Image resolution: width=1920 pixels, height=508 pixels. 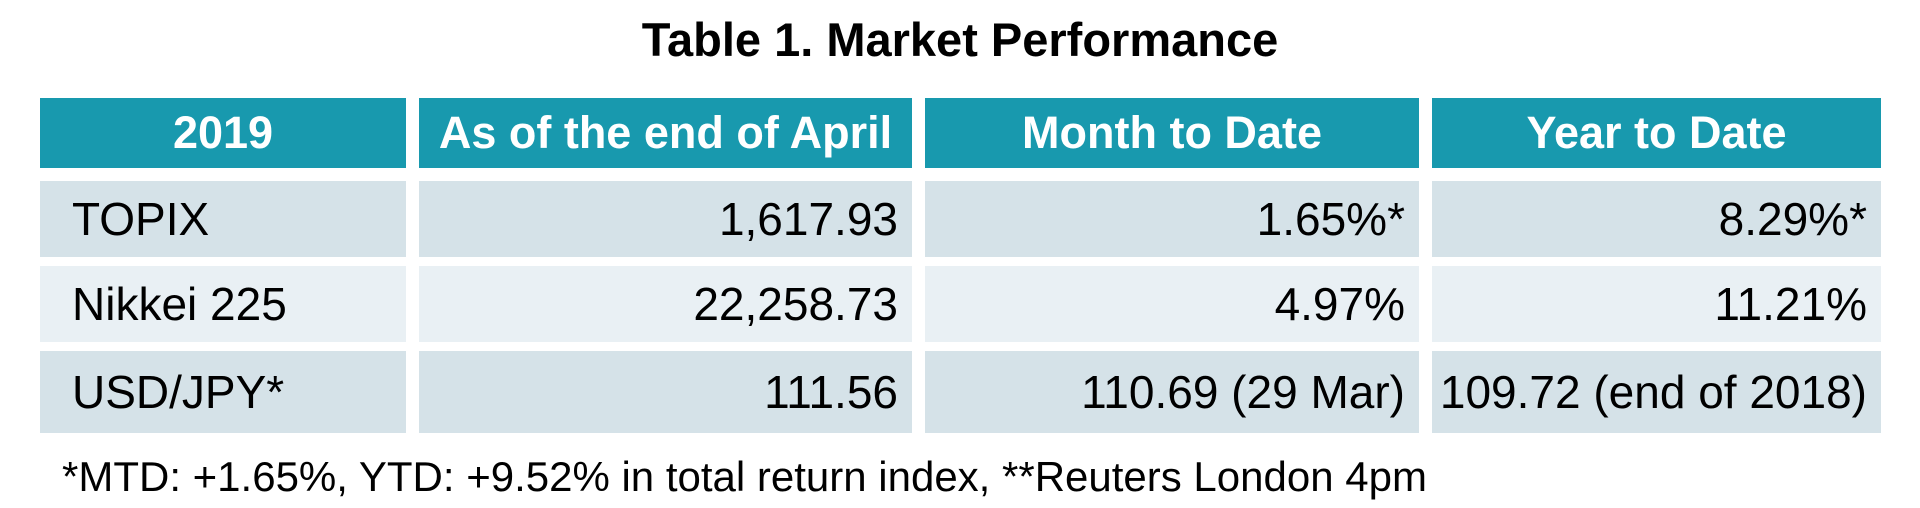 What do you see at coordinates (1172, 392) in the screenshot?
I see `cell-usdjpy-mtd: 110.69 (29 Mar)` at bounding box center [1172, 392].